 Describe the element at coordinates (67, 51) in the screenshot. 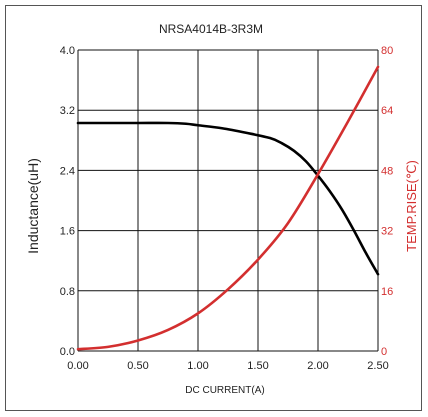

I see `y-tick-label-left: 4.0` at that location.